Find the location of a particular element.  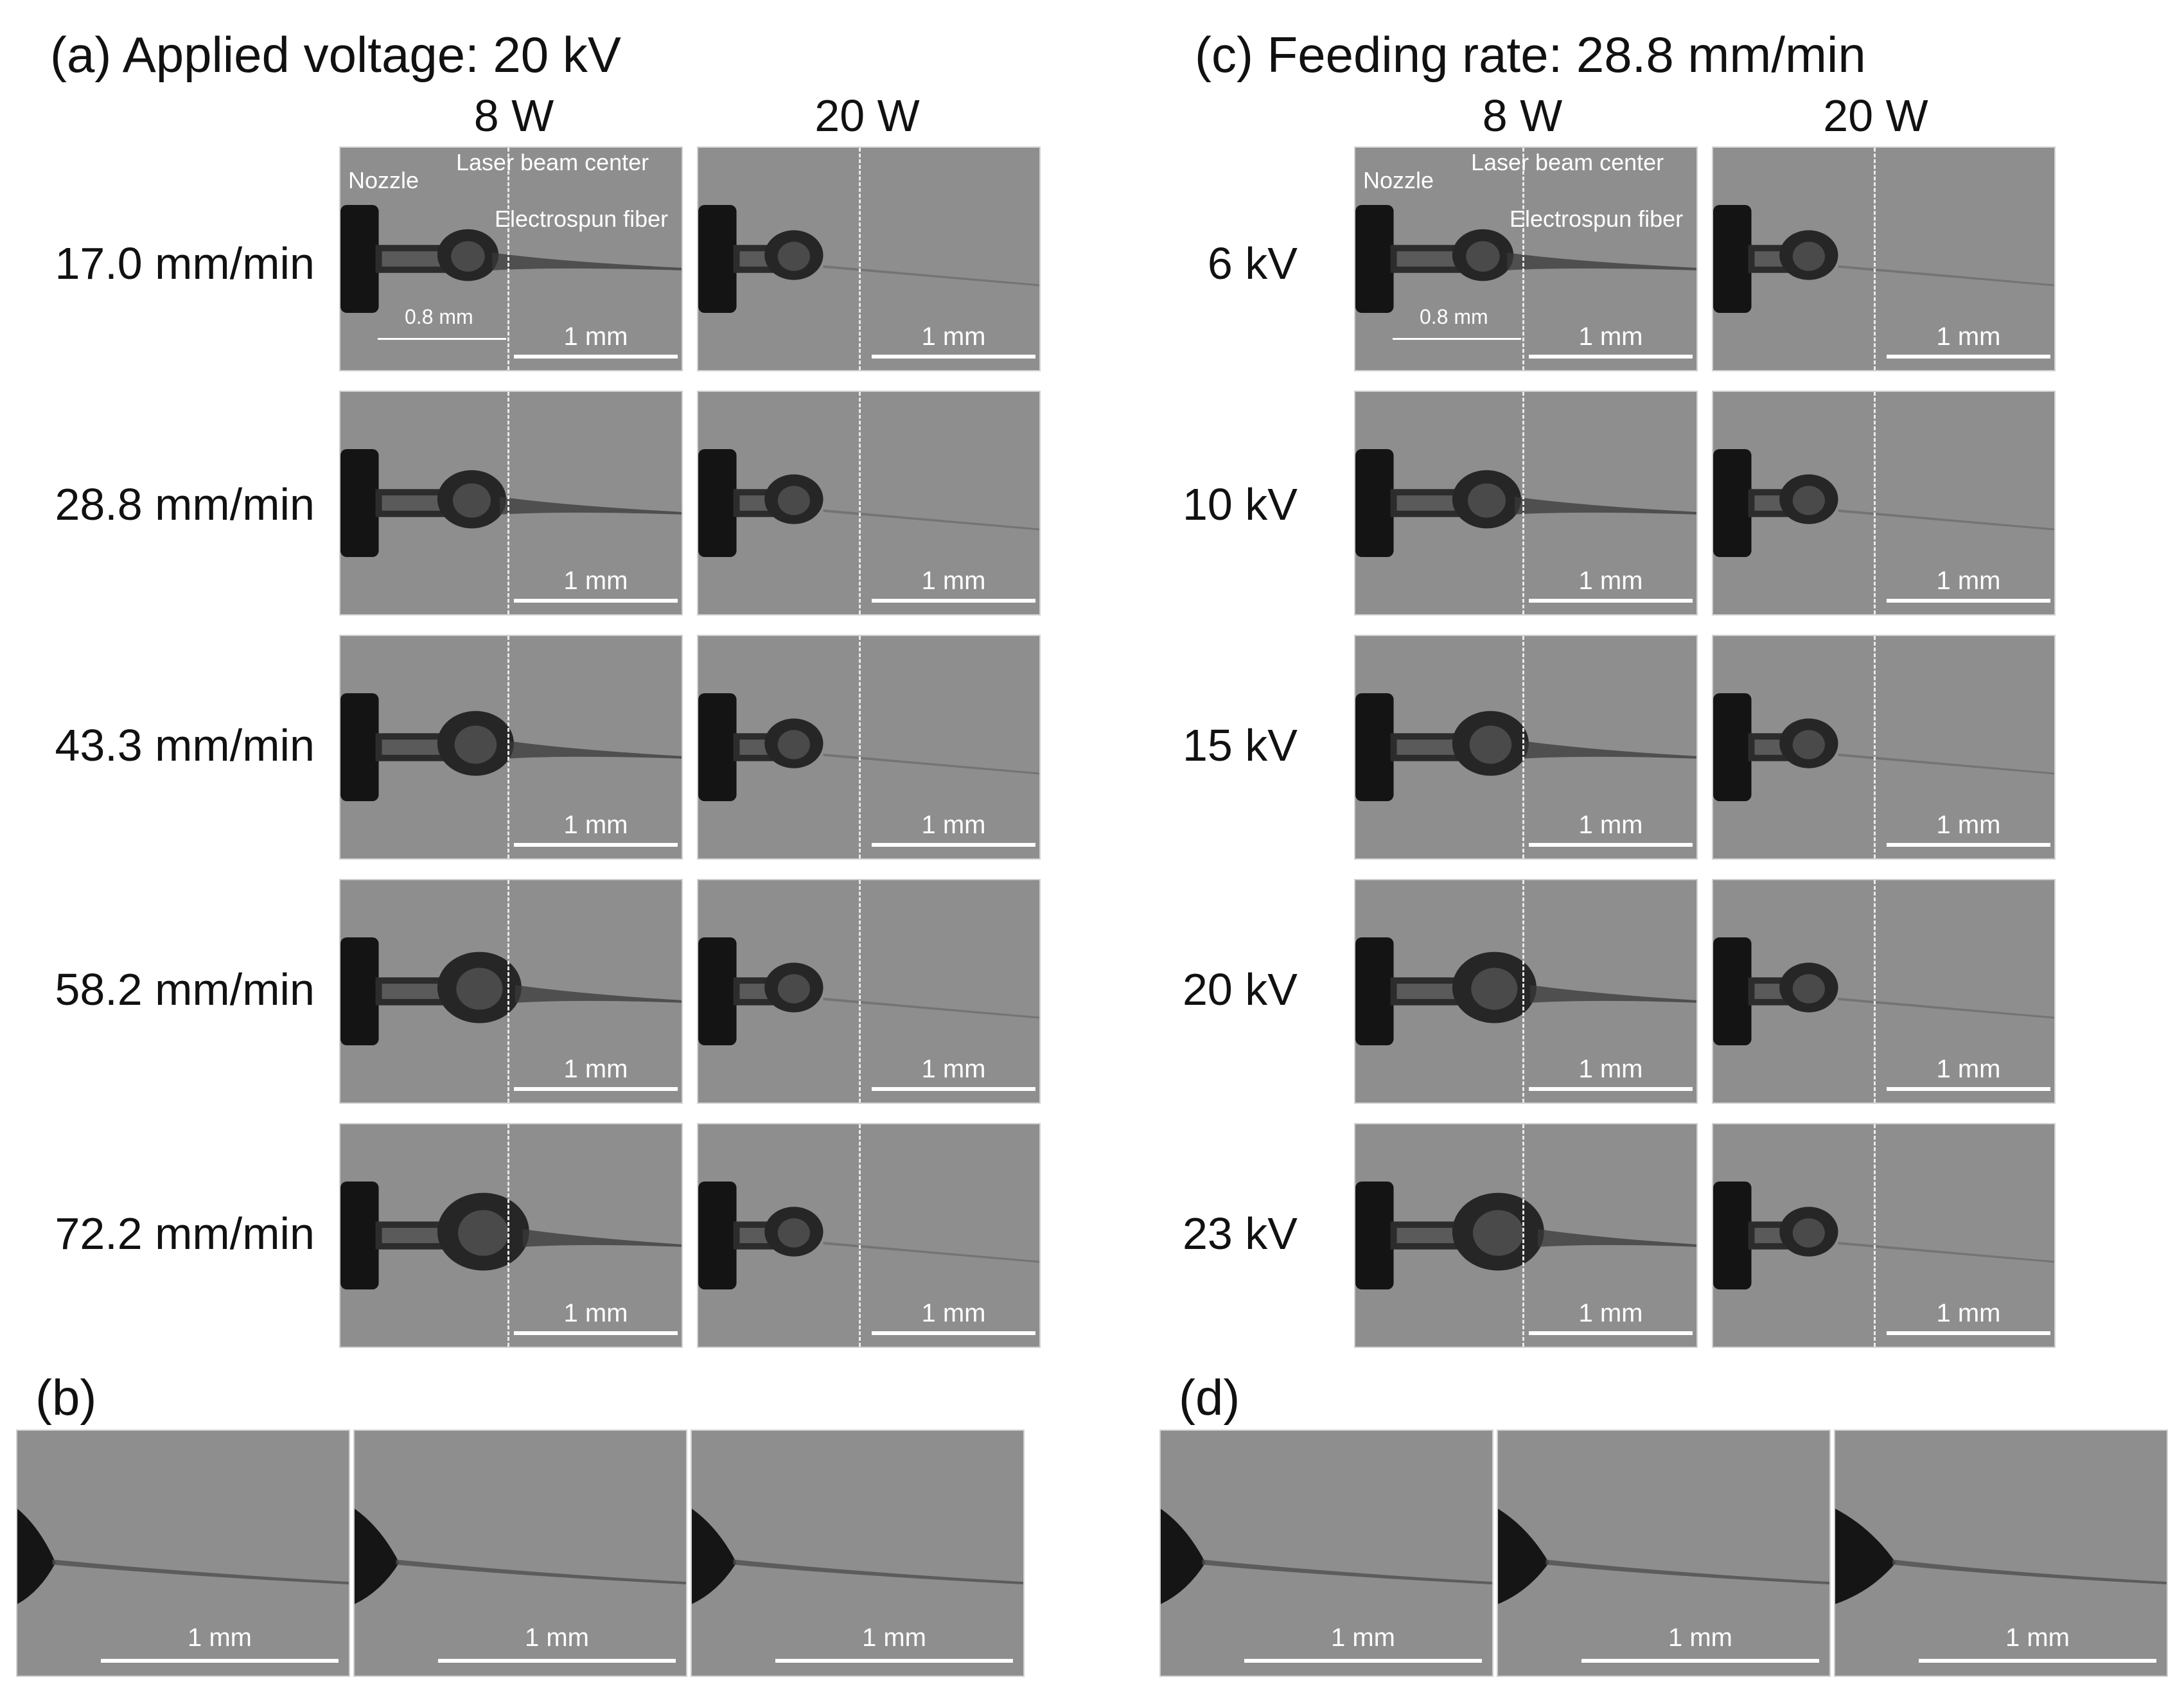

micrograph-a-20w-row1: 1 mm is located at coordinates (869, 503).